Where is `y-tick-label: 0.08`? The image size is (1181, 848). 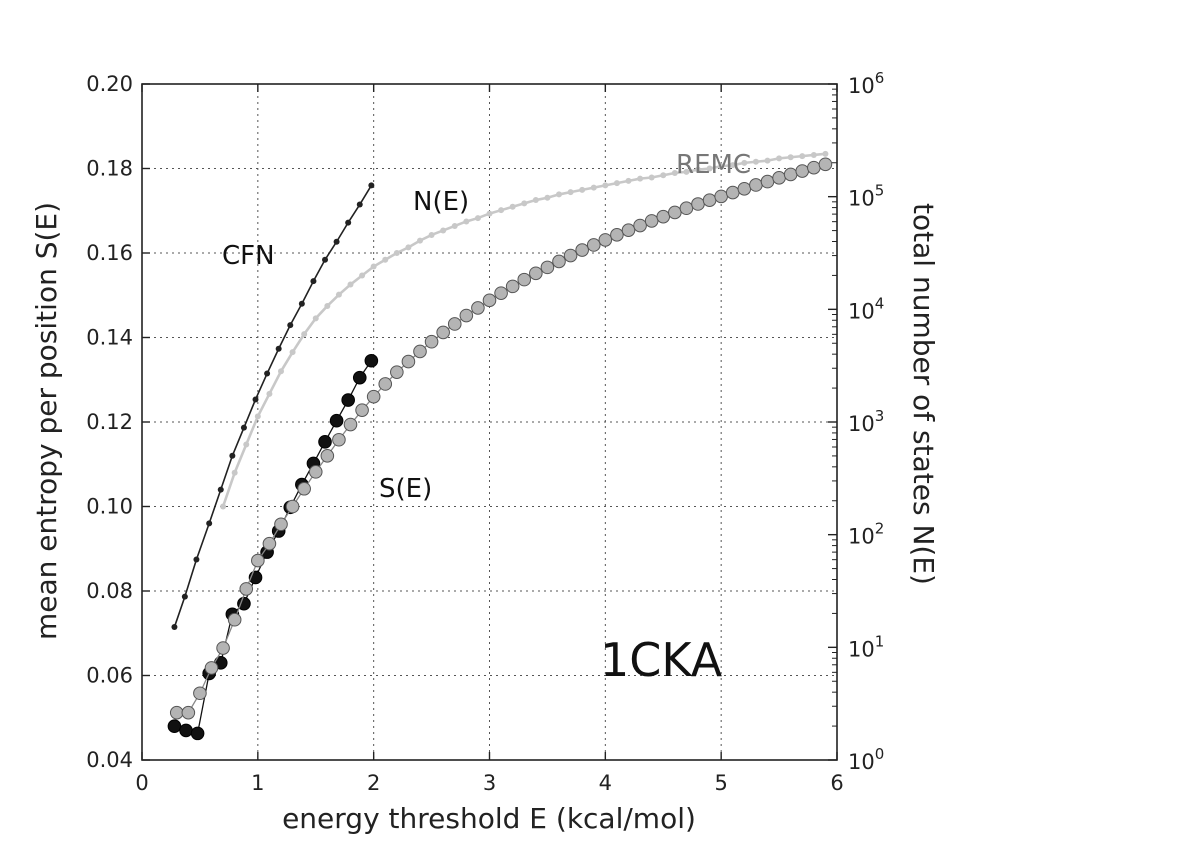 y-tick-label: 0.08 is located at coordinates (109, 591).